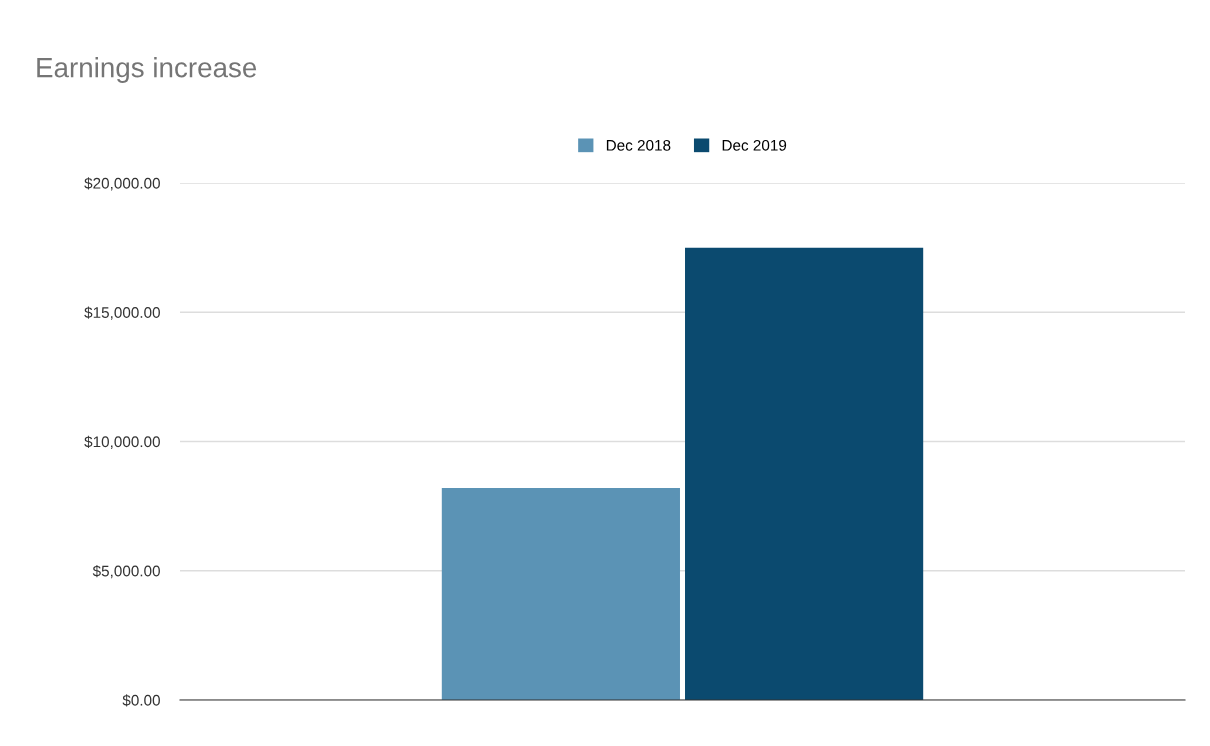  Describe the element at coordinates (122, 313) in the screenshot. I see `y-tick-label: $15,000.00` at that location.